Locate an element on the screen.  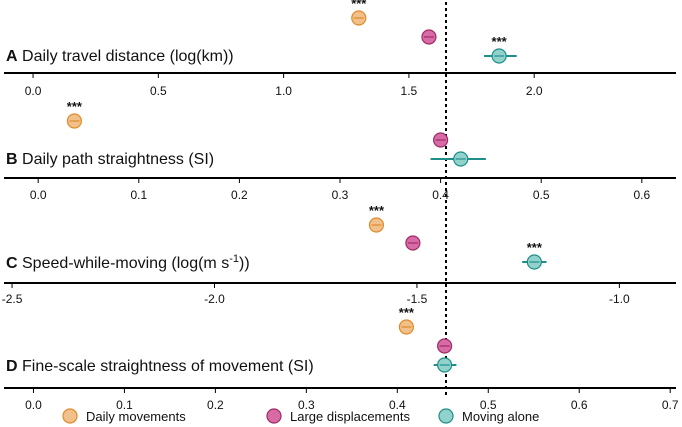
panel-letter: C is located at coordinates (12, 263).